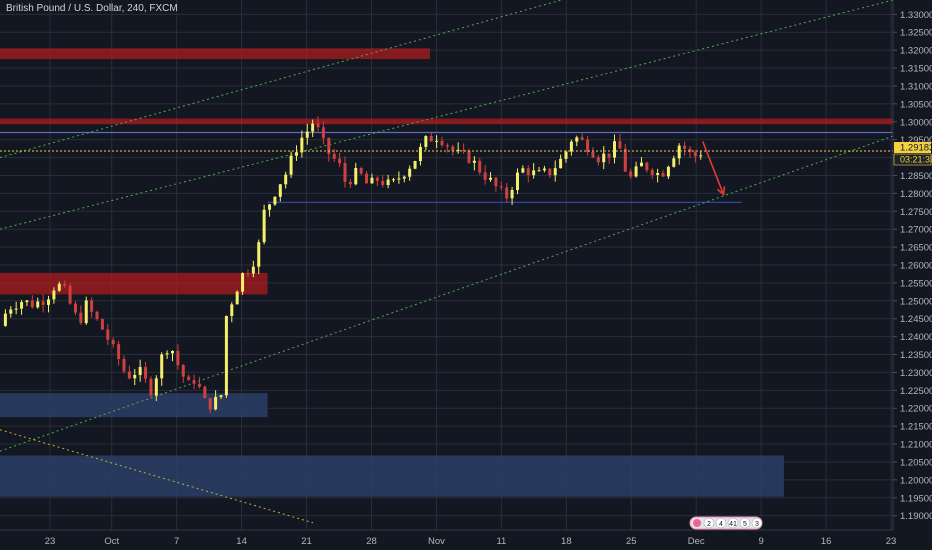 The width and height of the screenshot is (932, 550). Describe the element at coordinates (916, 194) in the screenshot. I see `price-tick-label: 1.28000` at that location.